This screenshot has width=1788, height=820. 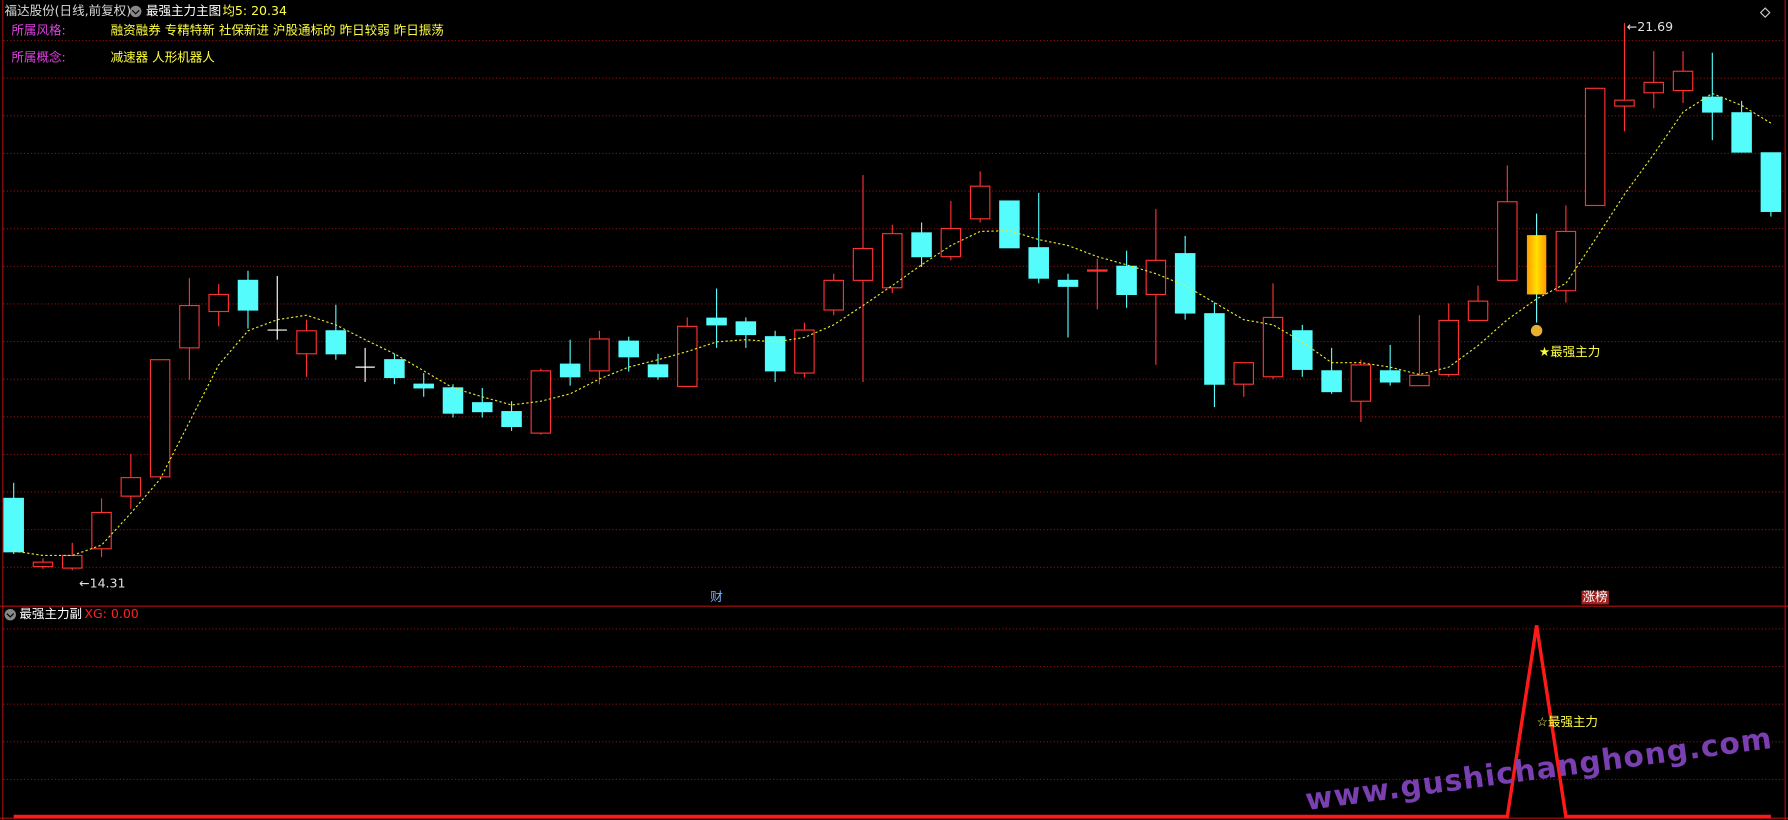 I want to click on concept-label: 所属概念:, so click(x=38, y=57).